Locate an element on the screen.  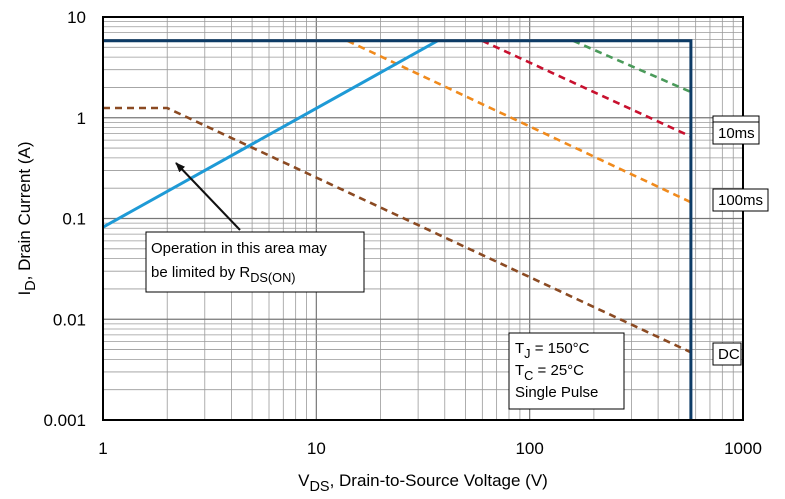
x-tick-label: 10 is located at coordinates (316, 448).